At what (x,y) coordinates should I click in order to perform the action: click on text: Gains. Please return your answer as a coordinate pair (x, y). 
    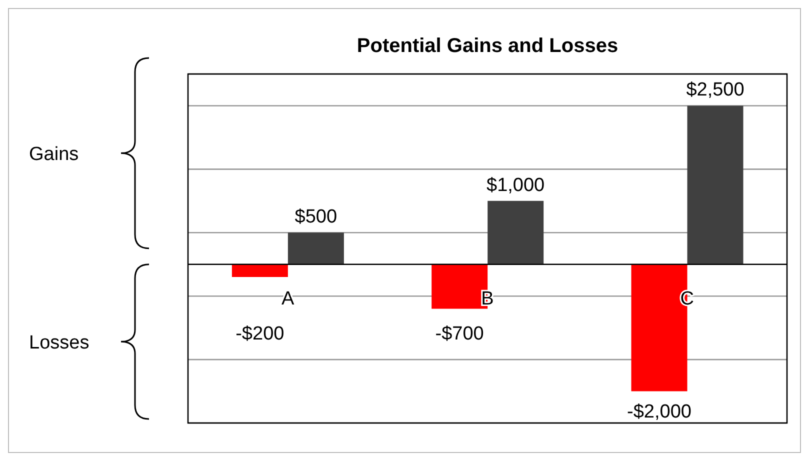
    Looking at the image, I should click on (54, 155).